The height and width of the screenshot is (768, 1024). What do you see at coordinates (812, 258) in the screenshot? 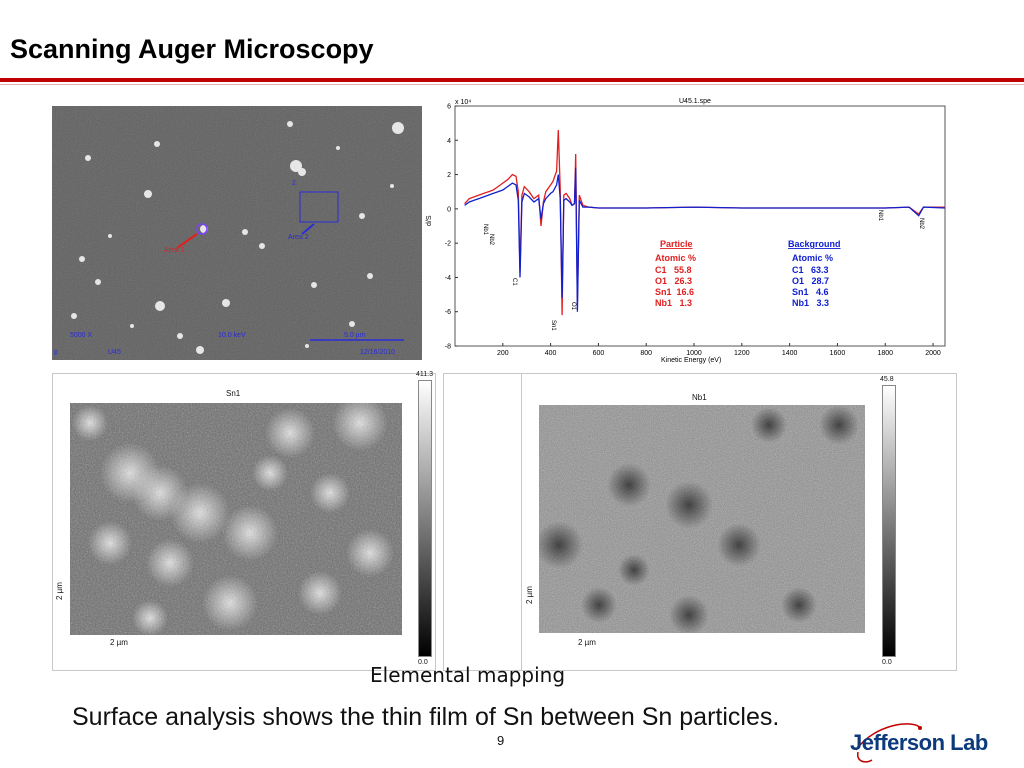
I see `background-legend-subtitle: Atomic %` at bounding box center [812, 258].